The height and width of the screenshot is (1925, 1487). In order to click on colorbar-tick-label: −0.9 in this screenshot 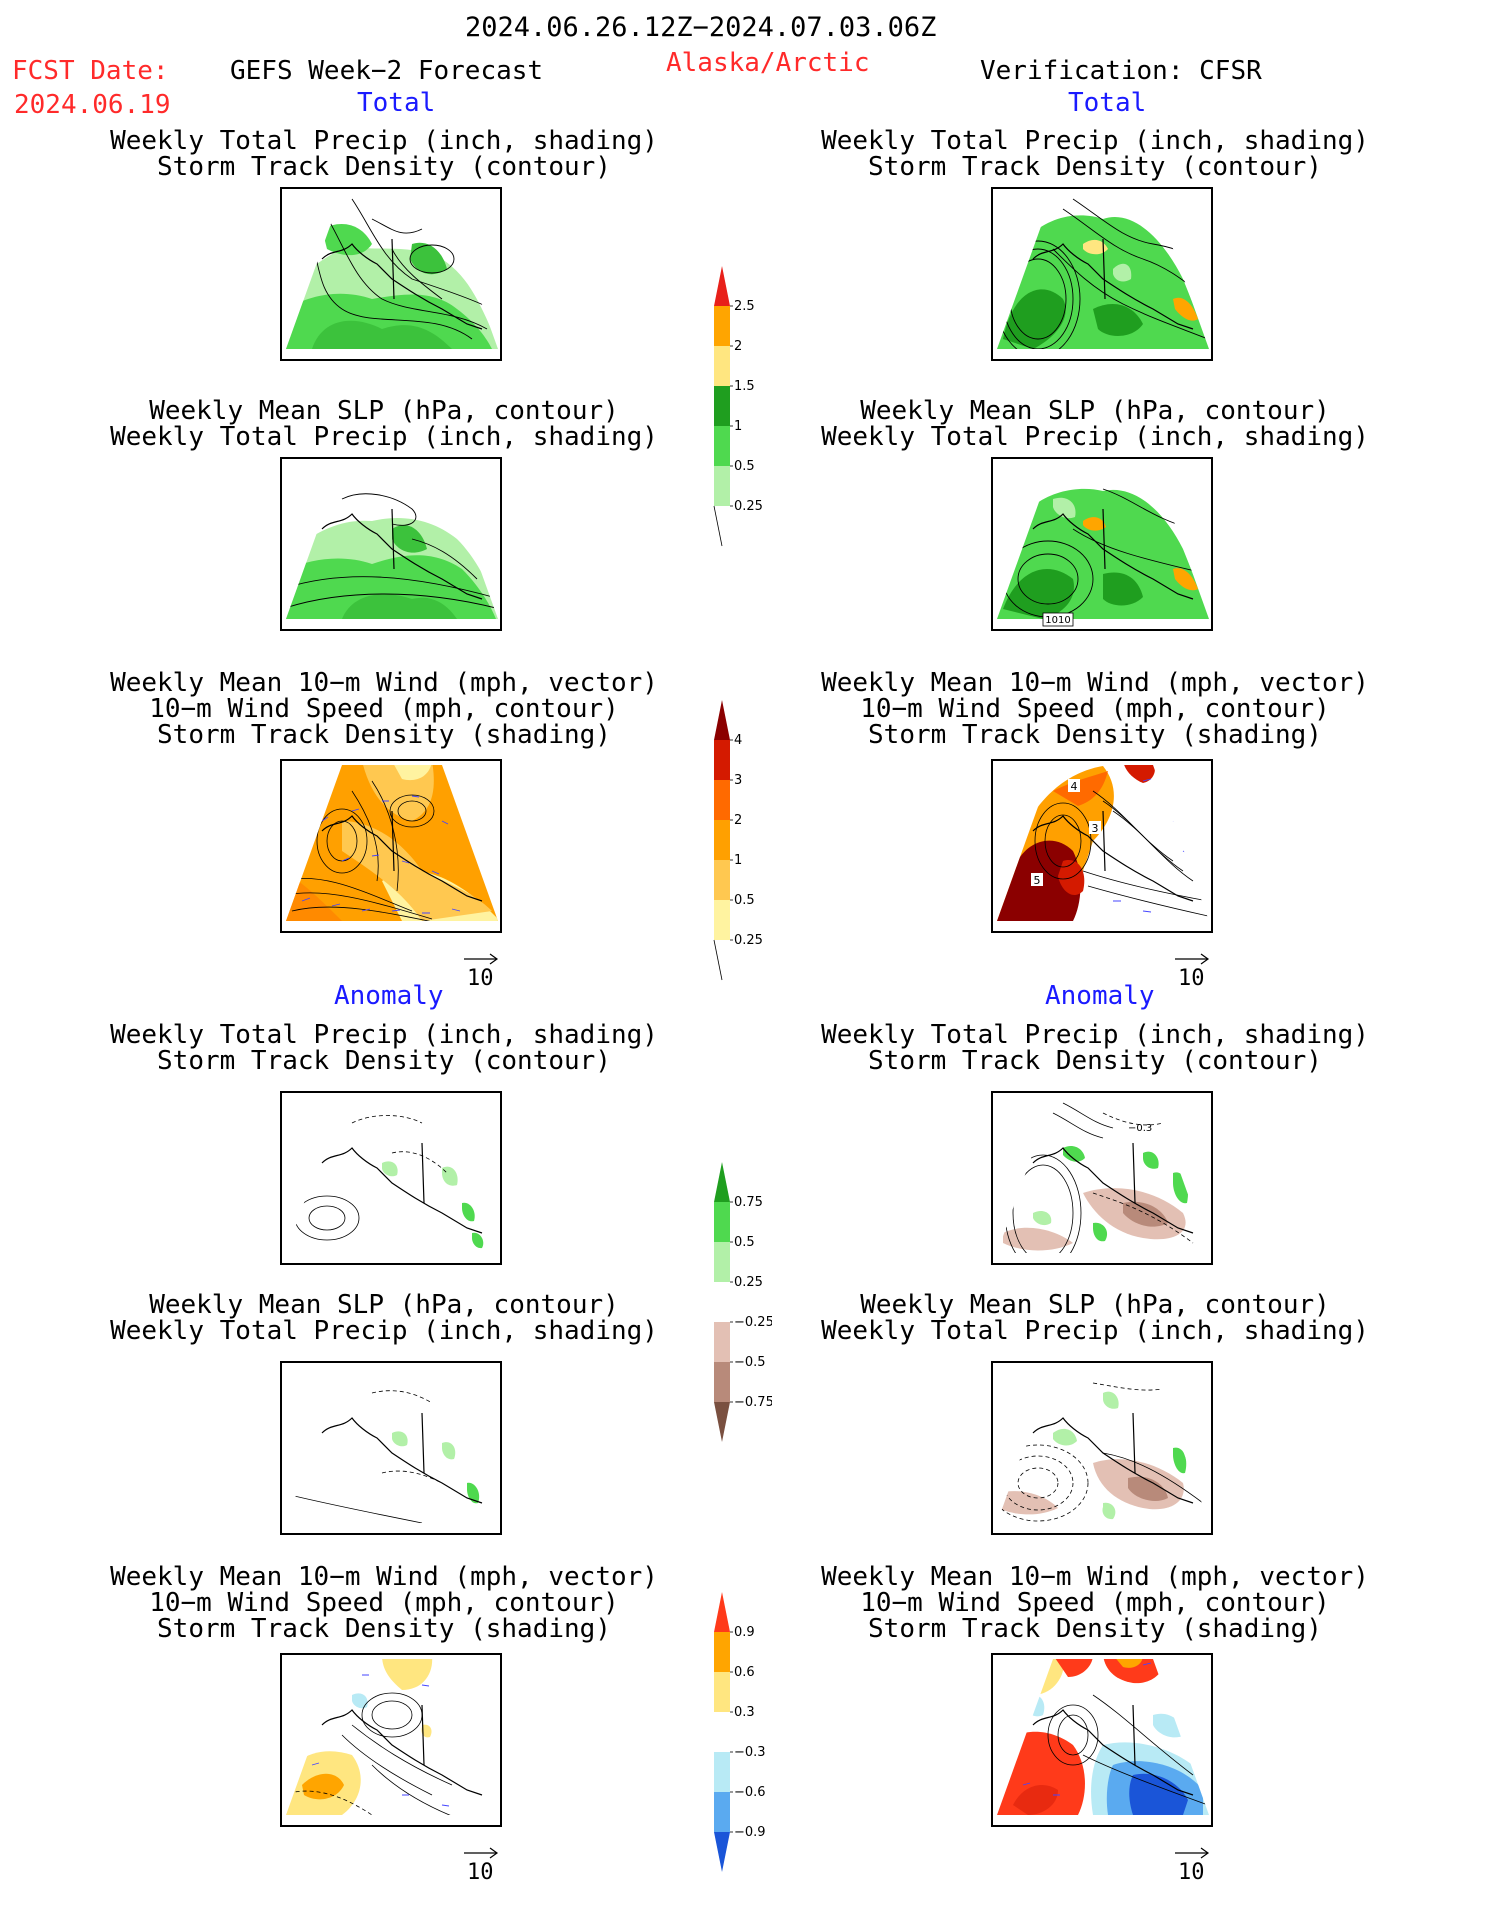, I will do `click(750, 1832)`.